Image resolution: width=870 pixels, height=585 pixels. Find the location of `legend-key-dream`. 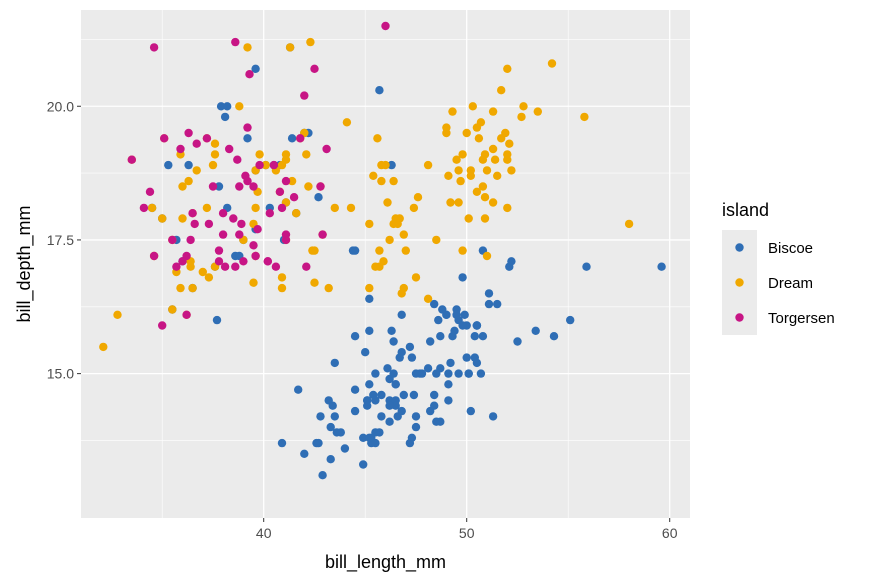

legend-key-dream is located at coordinates (739, 282).